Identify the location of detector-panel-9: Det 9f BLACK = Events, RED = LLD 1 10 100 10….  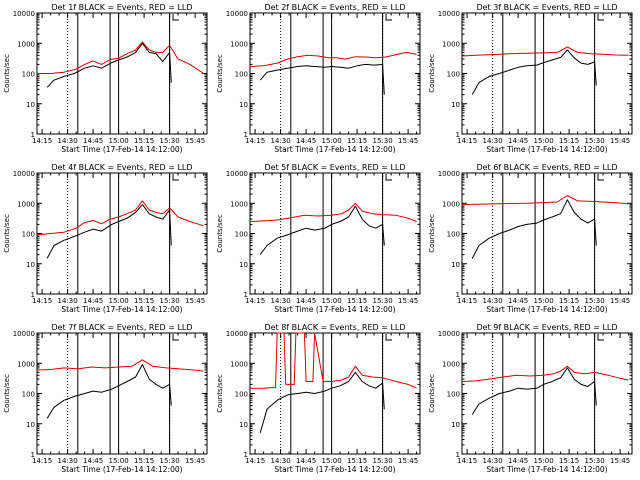
(530, 398).